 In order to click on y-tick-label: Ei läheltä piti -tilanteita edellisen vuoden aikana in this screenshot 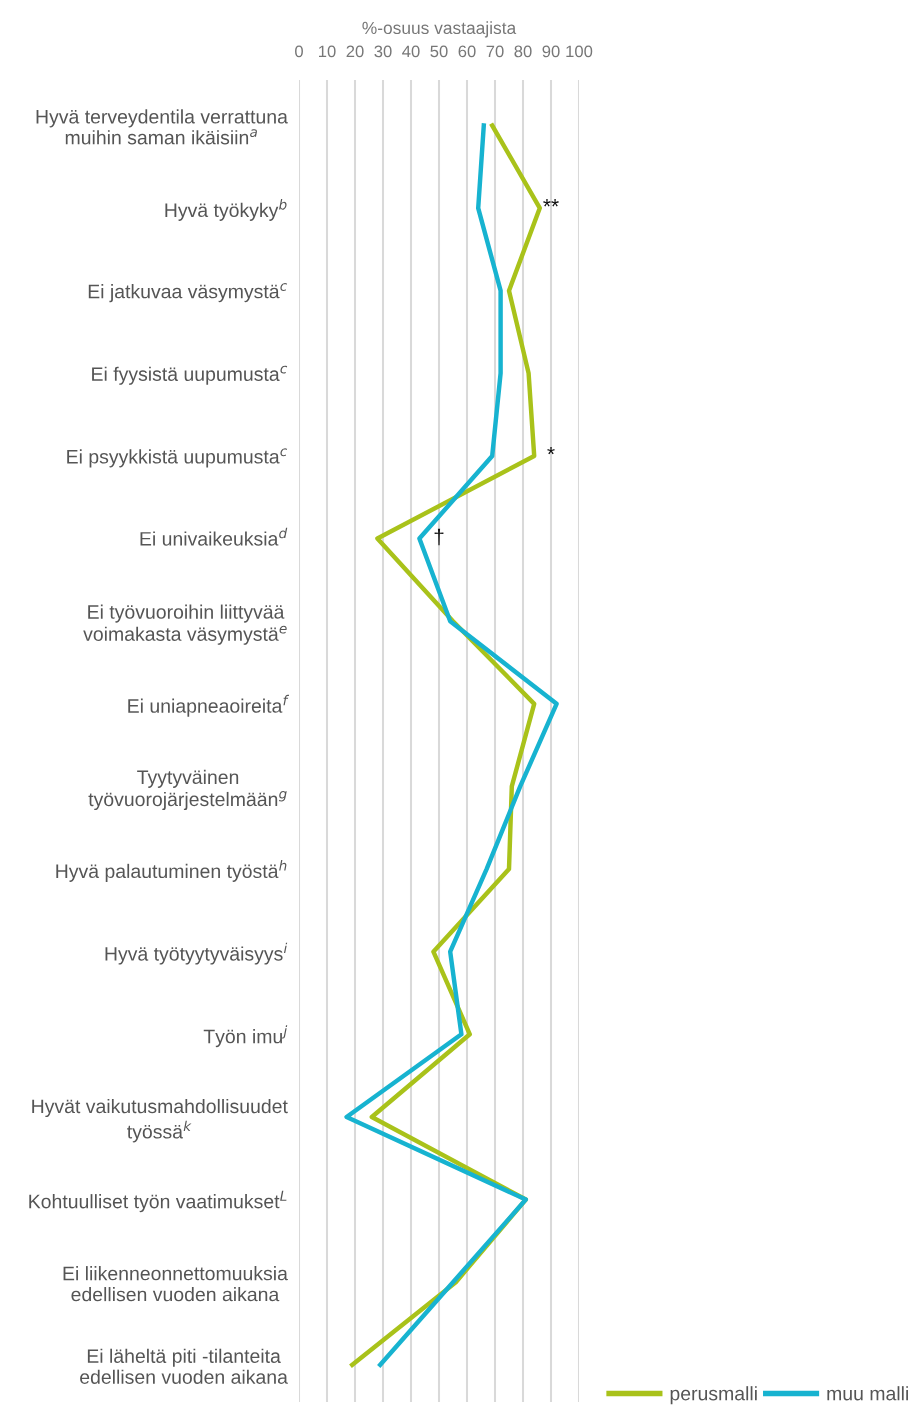, I will do `click(184, 1366)`.